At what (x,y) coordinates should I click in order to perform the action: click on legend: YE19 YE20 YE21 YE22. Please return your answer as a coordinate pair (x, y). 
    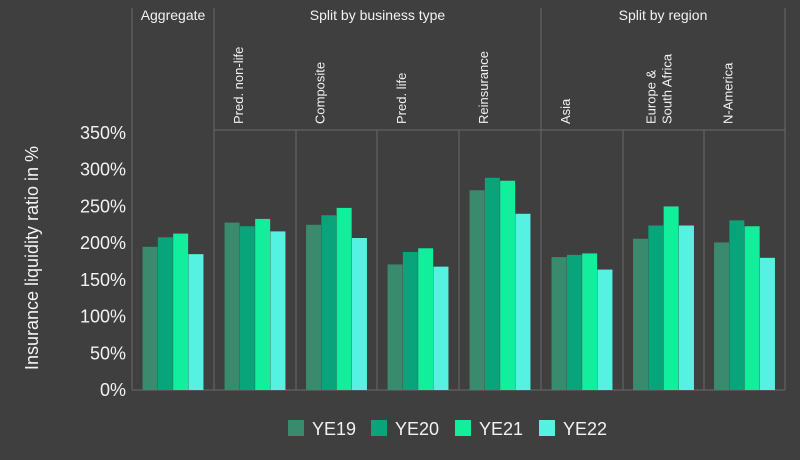
    Looking at the image, I should click on (447, 429).